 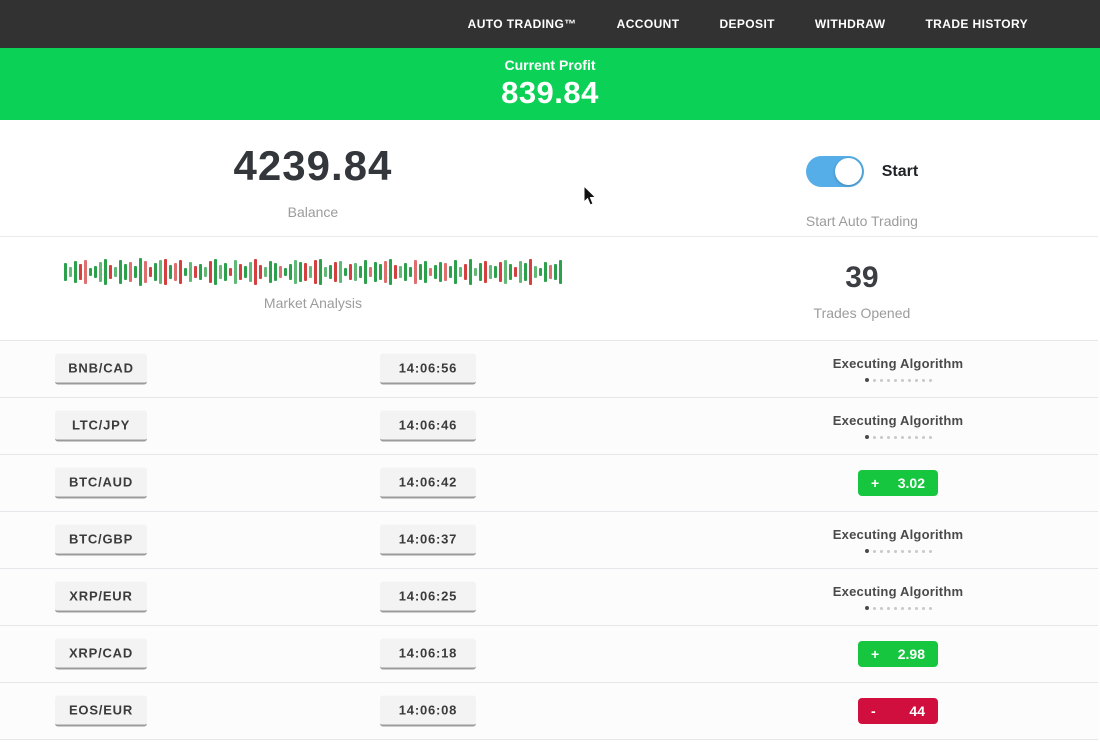 I want to click on nav-item-withdraw: WITHDRAW, so click(x=850, y=24).